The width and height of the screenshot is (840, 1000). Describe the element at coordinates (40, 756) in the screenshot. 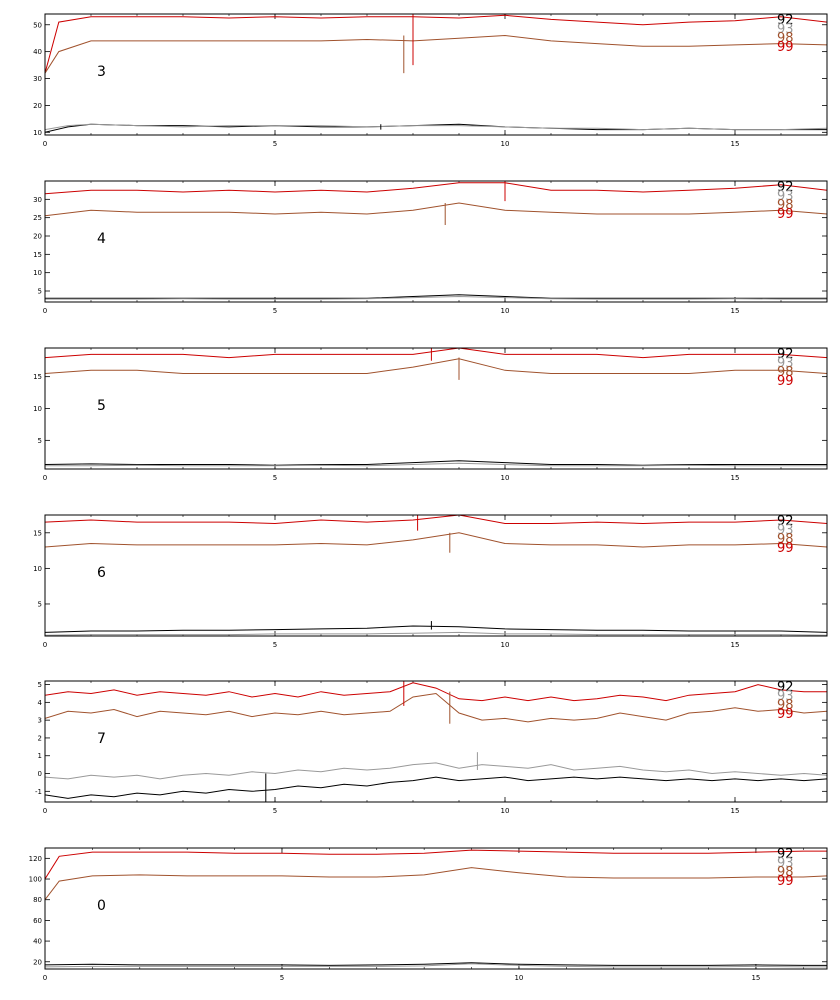

I see `y-tick-label: 1` at that location.